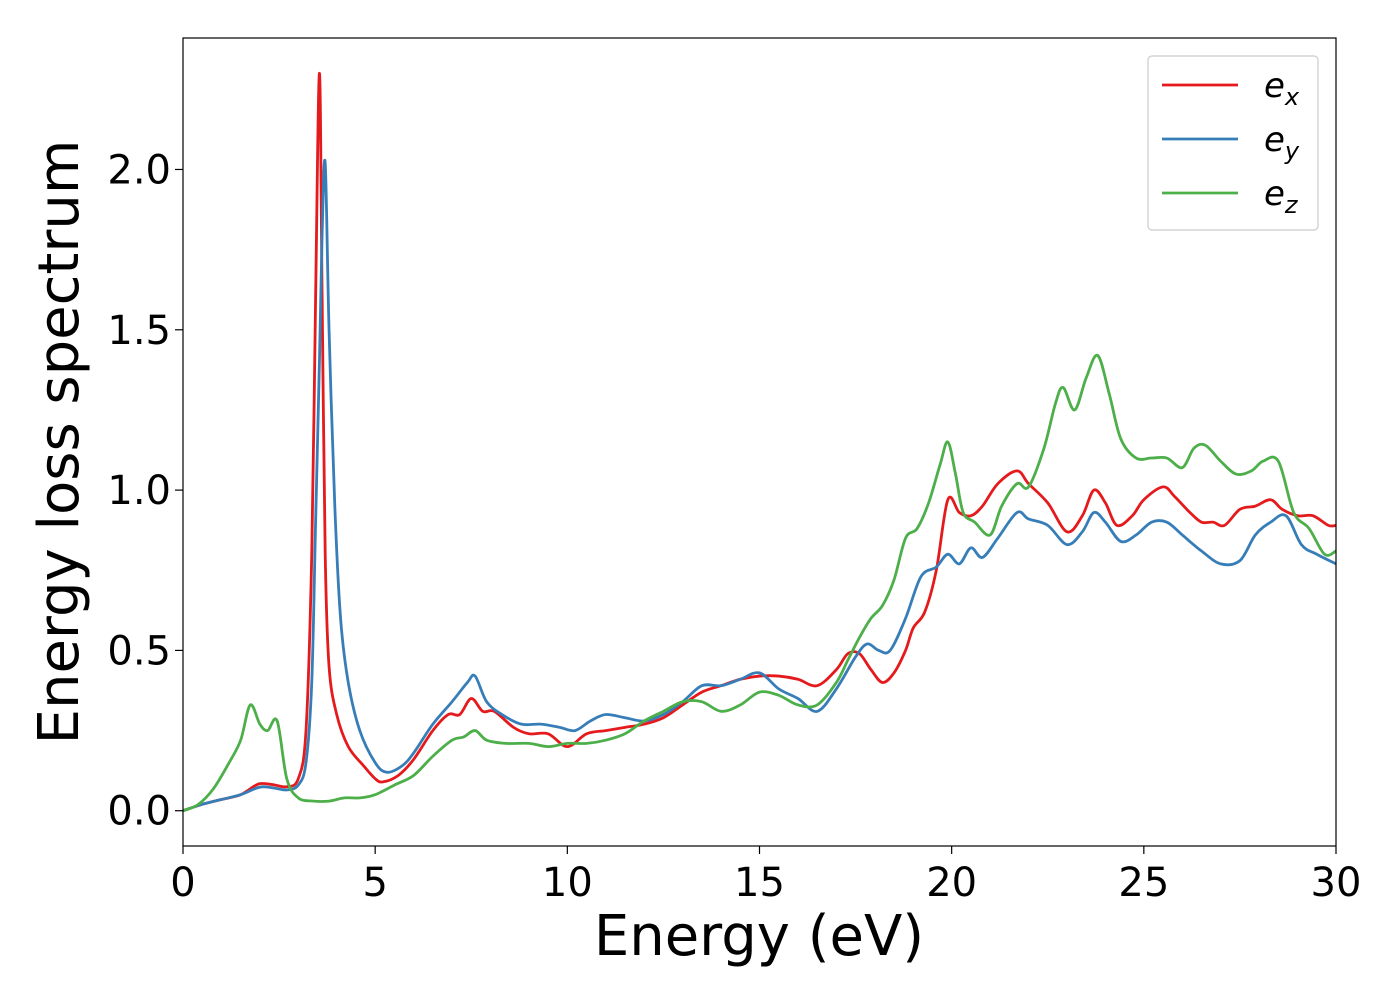  I want to click on x-axis-label: Energy (eV), so click(759, 936).